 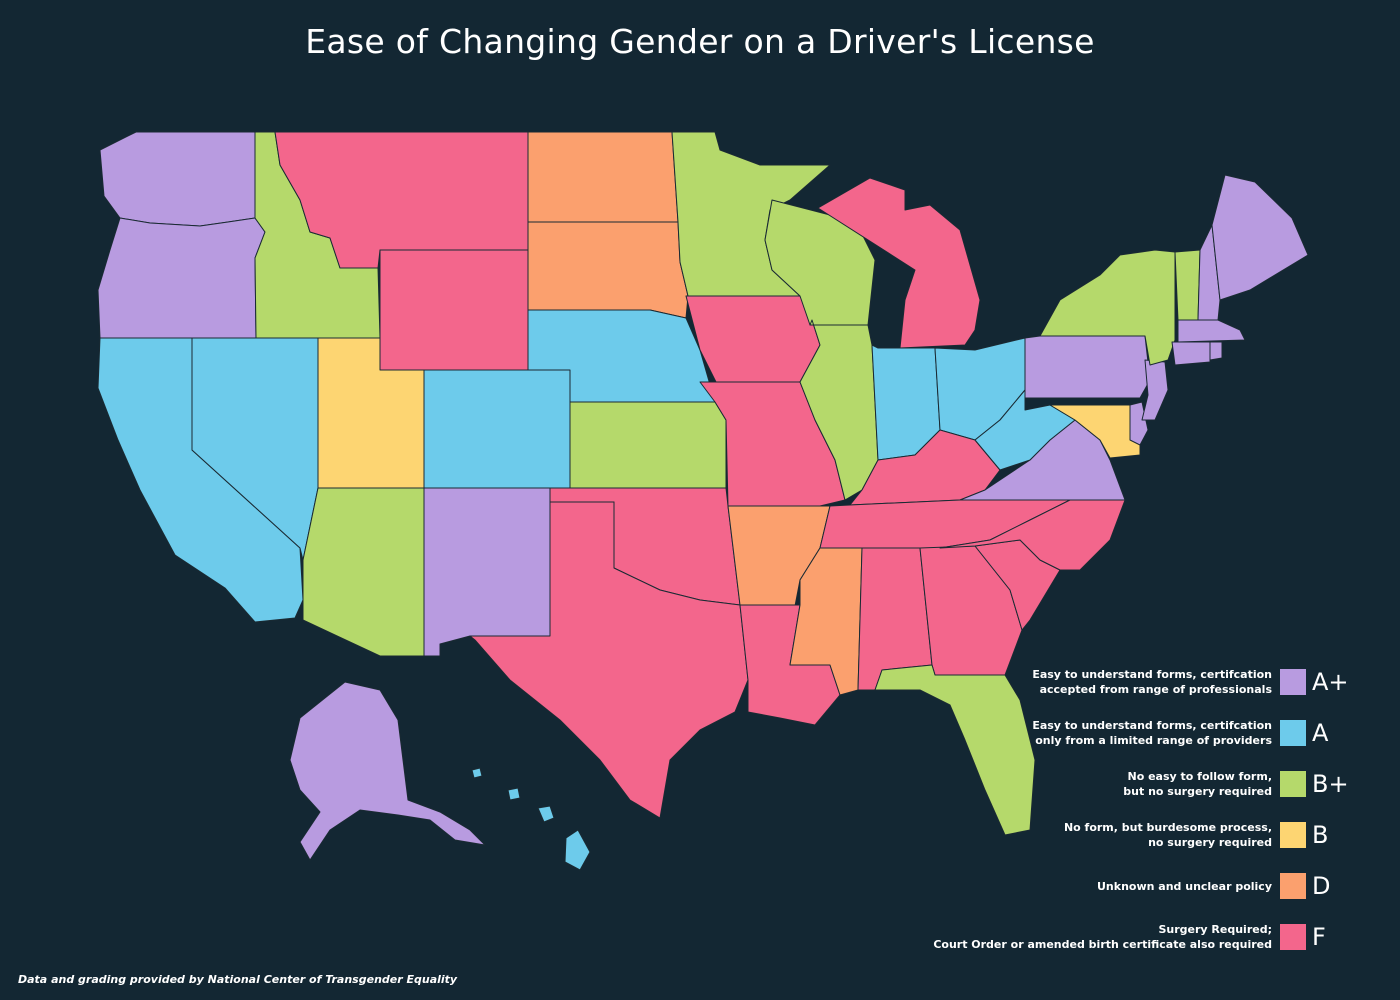 I want to click on state-new-jersey, so click(x=1155, y=390).